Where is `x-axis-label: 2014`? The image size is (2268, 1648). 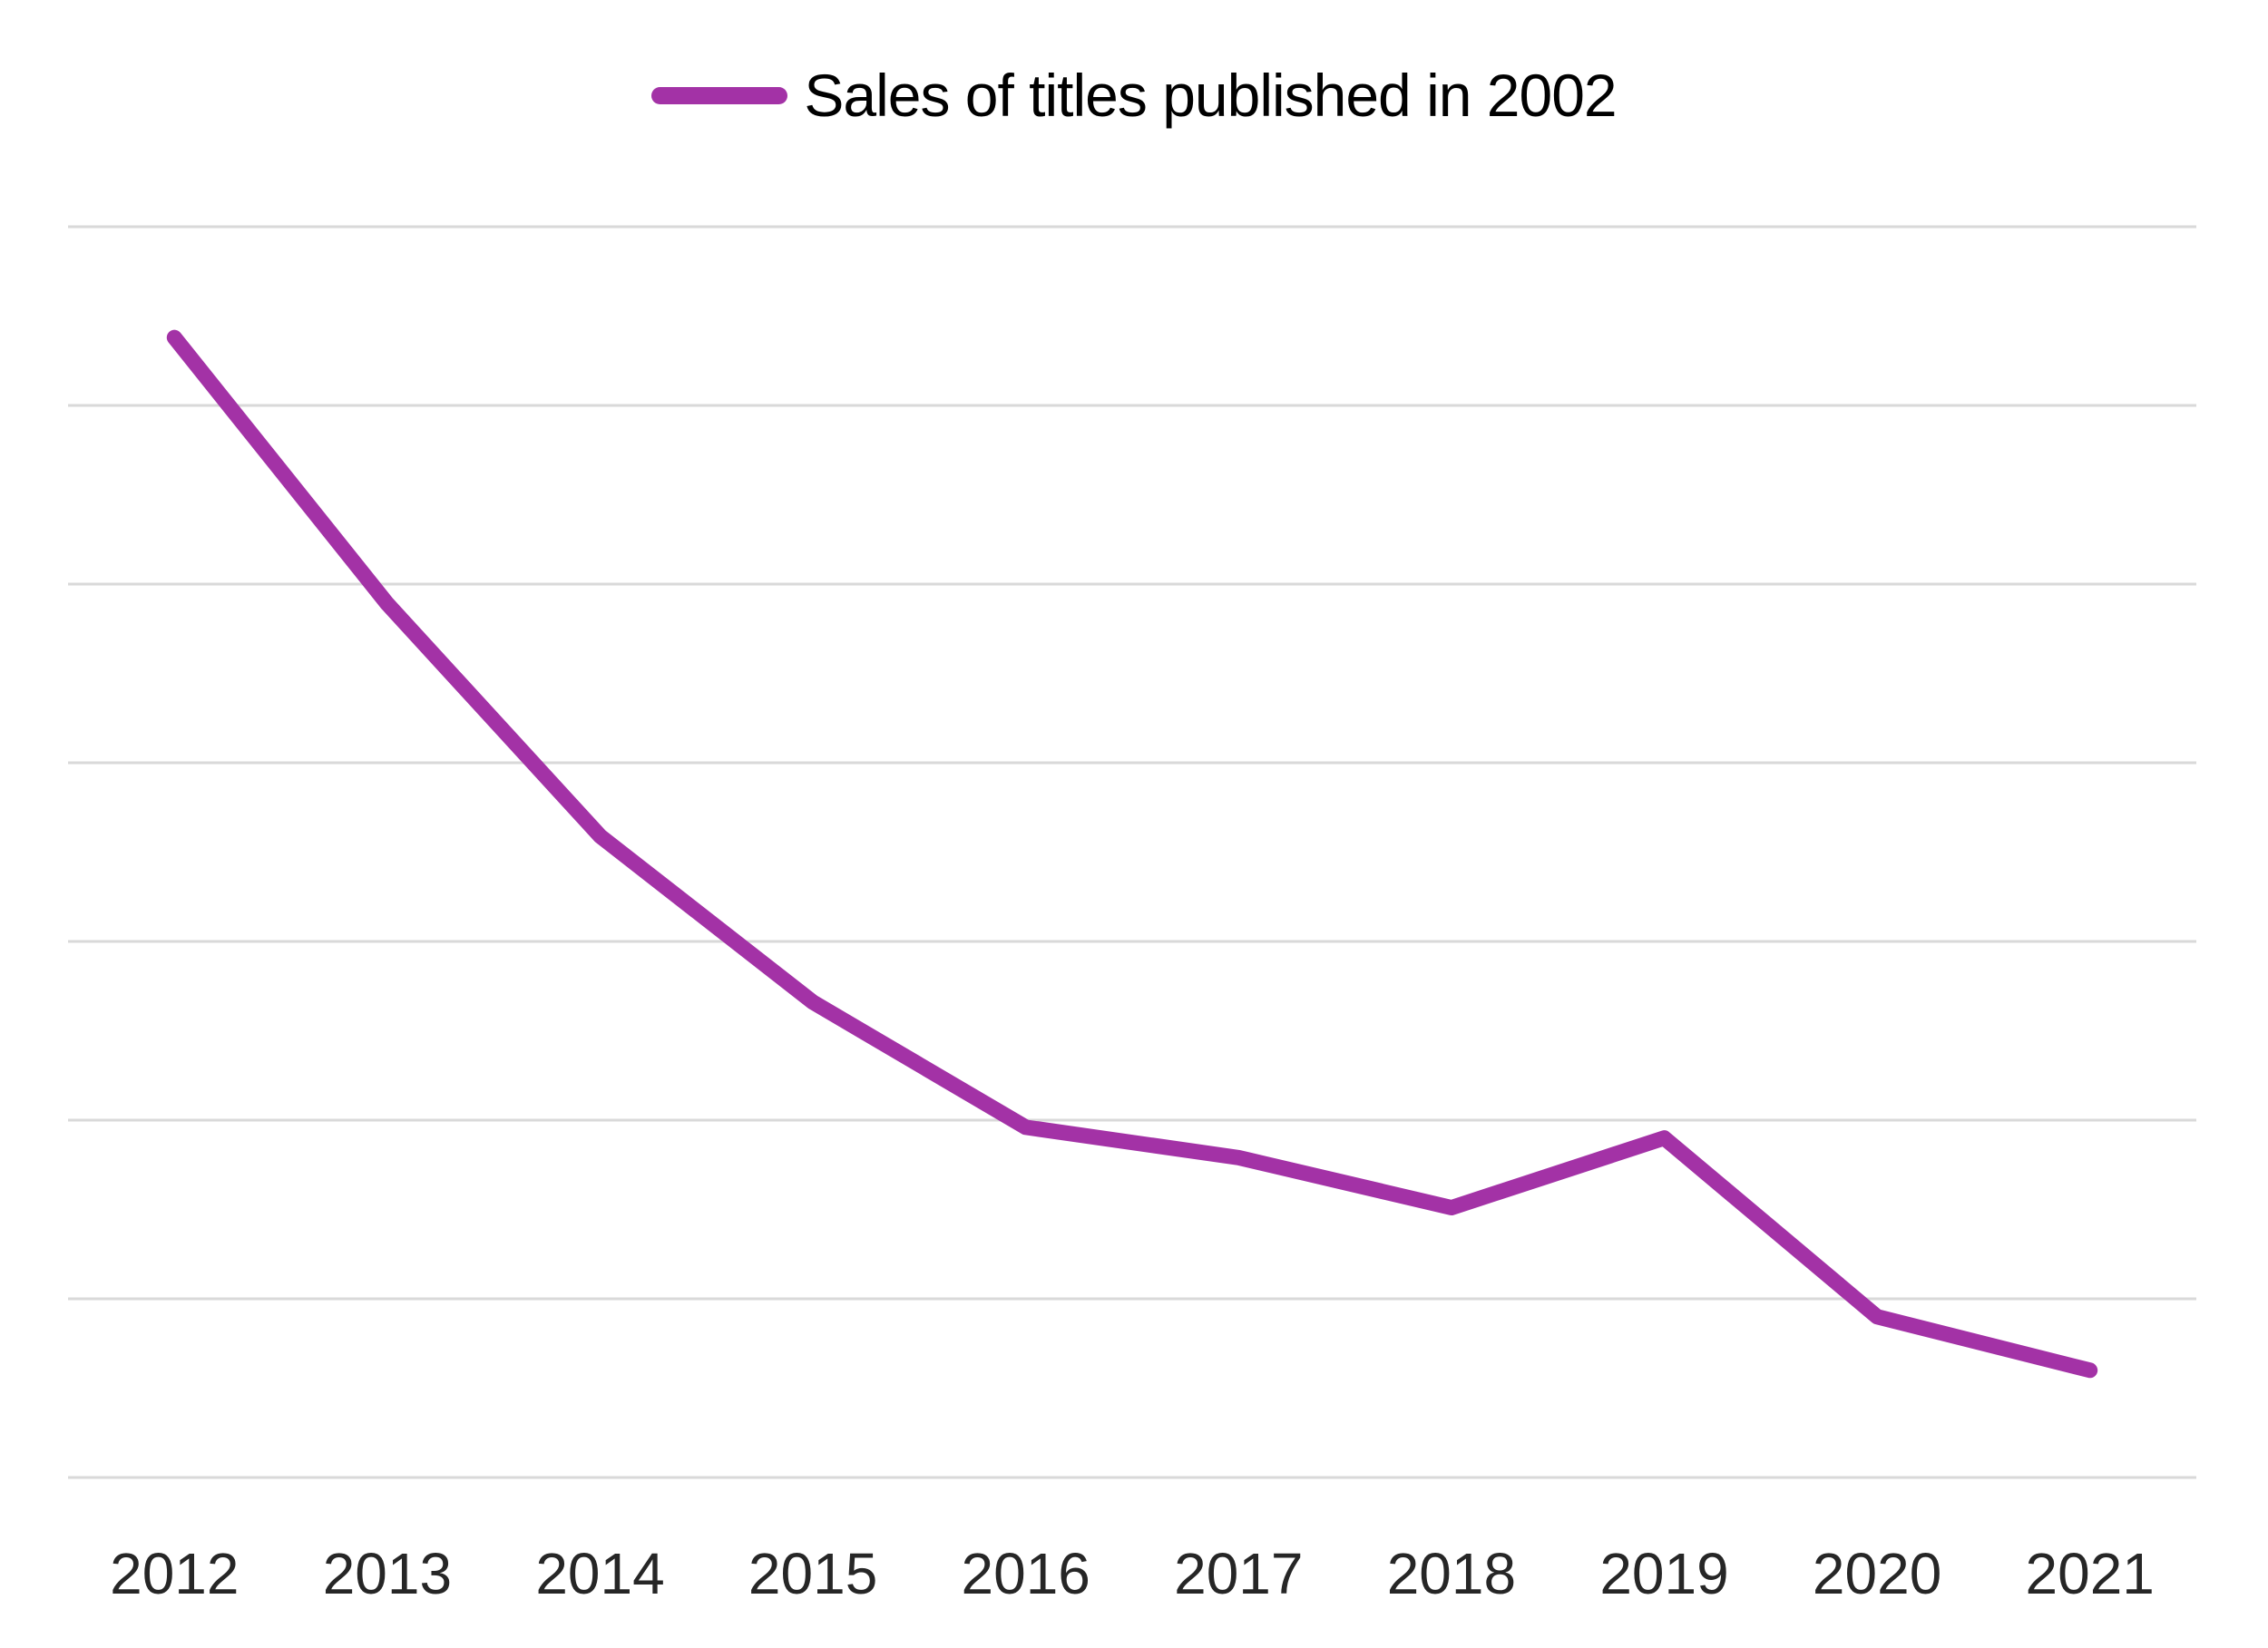 x-axis-label: 2014 is located at coordinates (599, 1573).